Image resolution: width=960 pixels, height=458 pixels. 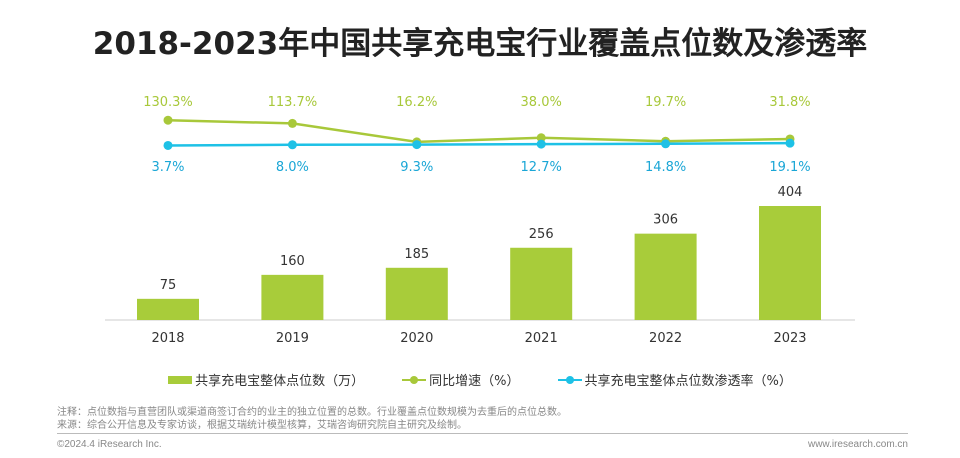 What do you see at coordinates (541, 167) in the screenshot?
I see `penetration-label: 12.7%` at bounding box center [541, 167].